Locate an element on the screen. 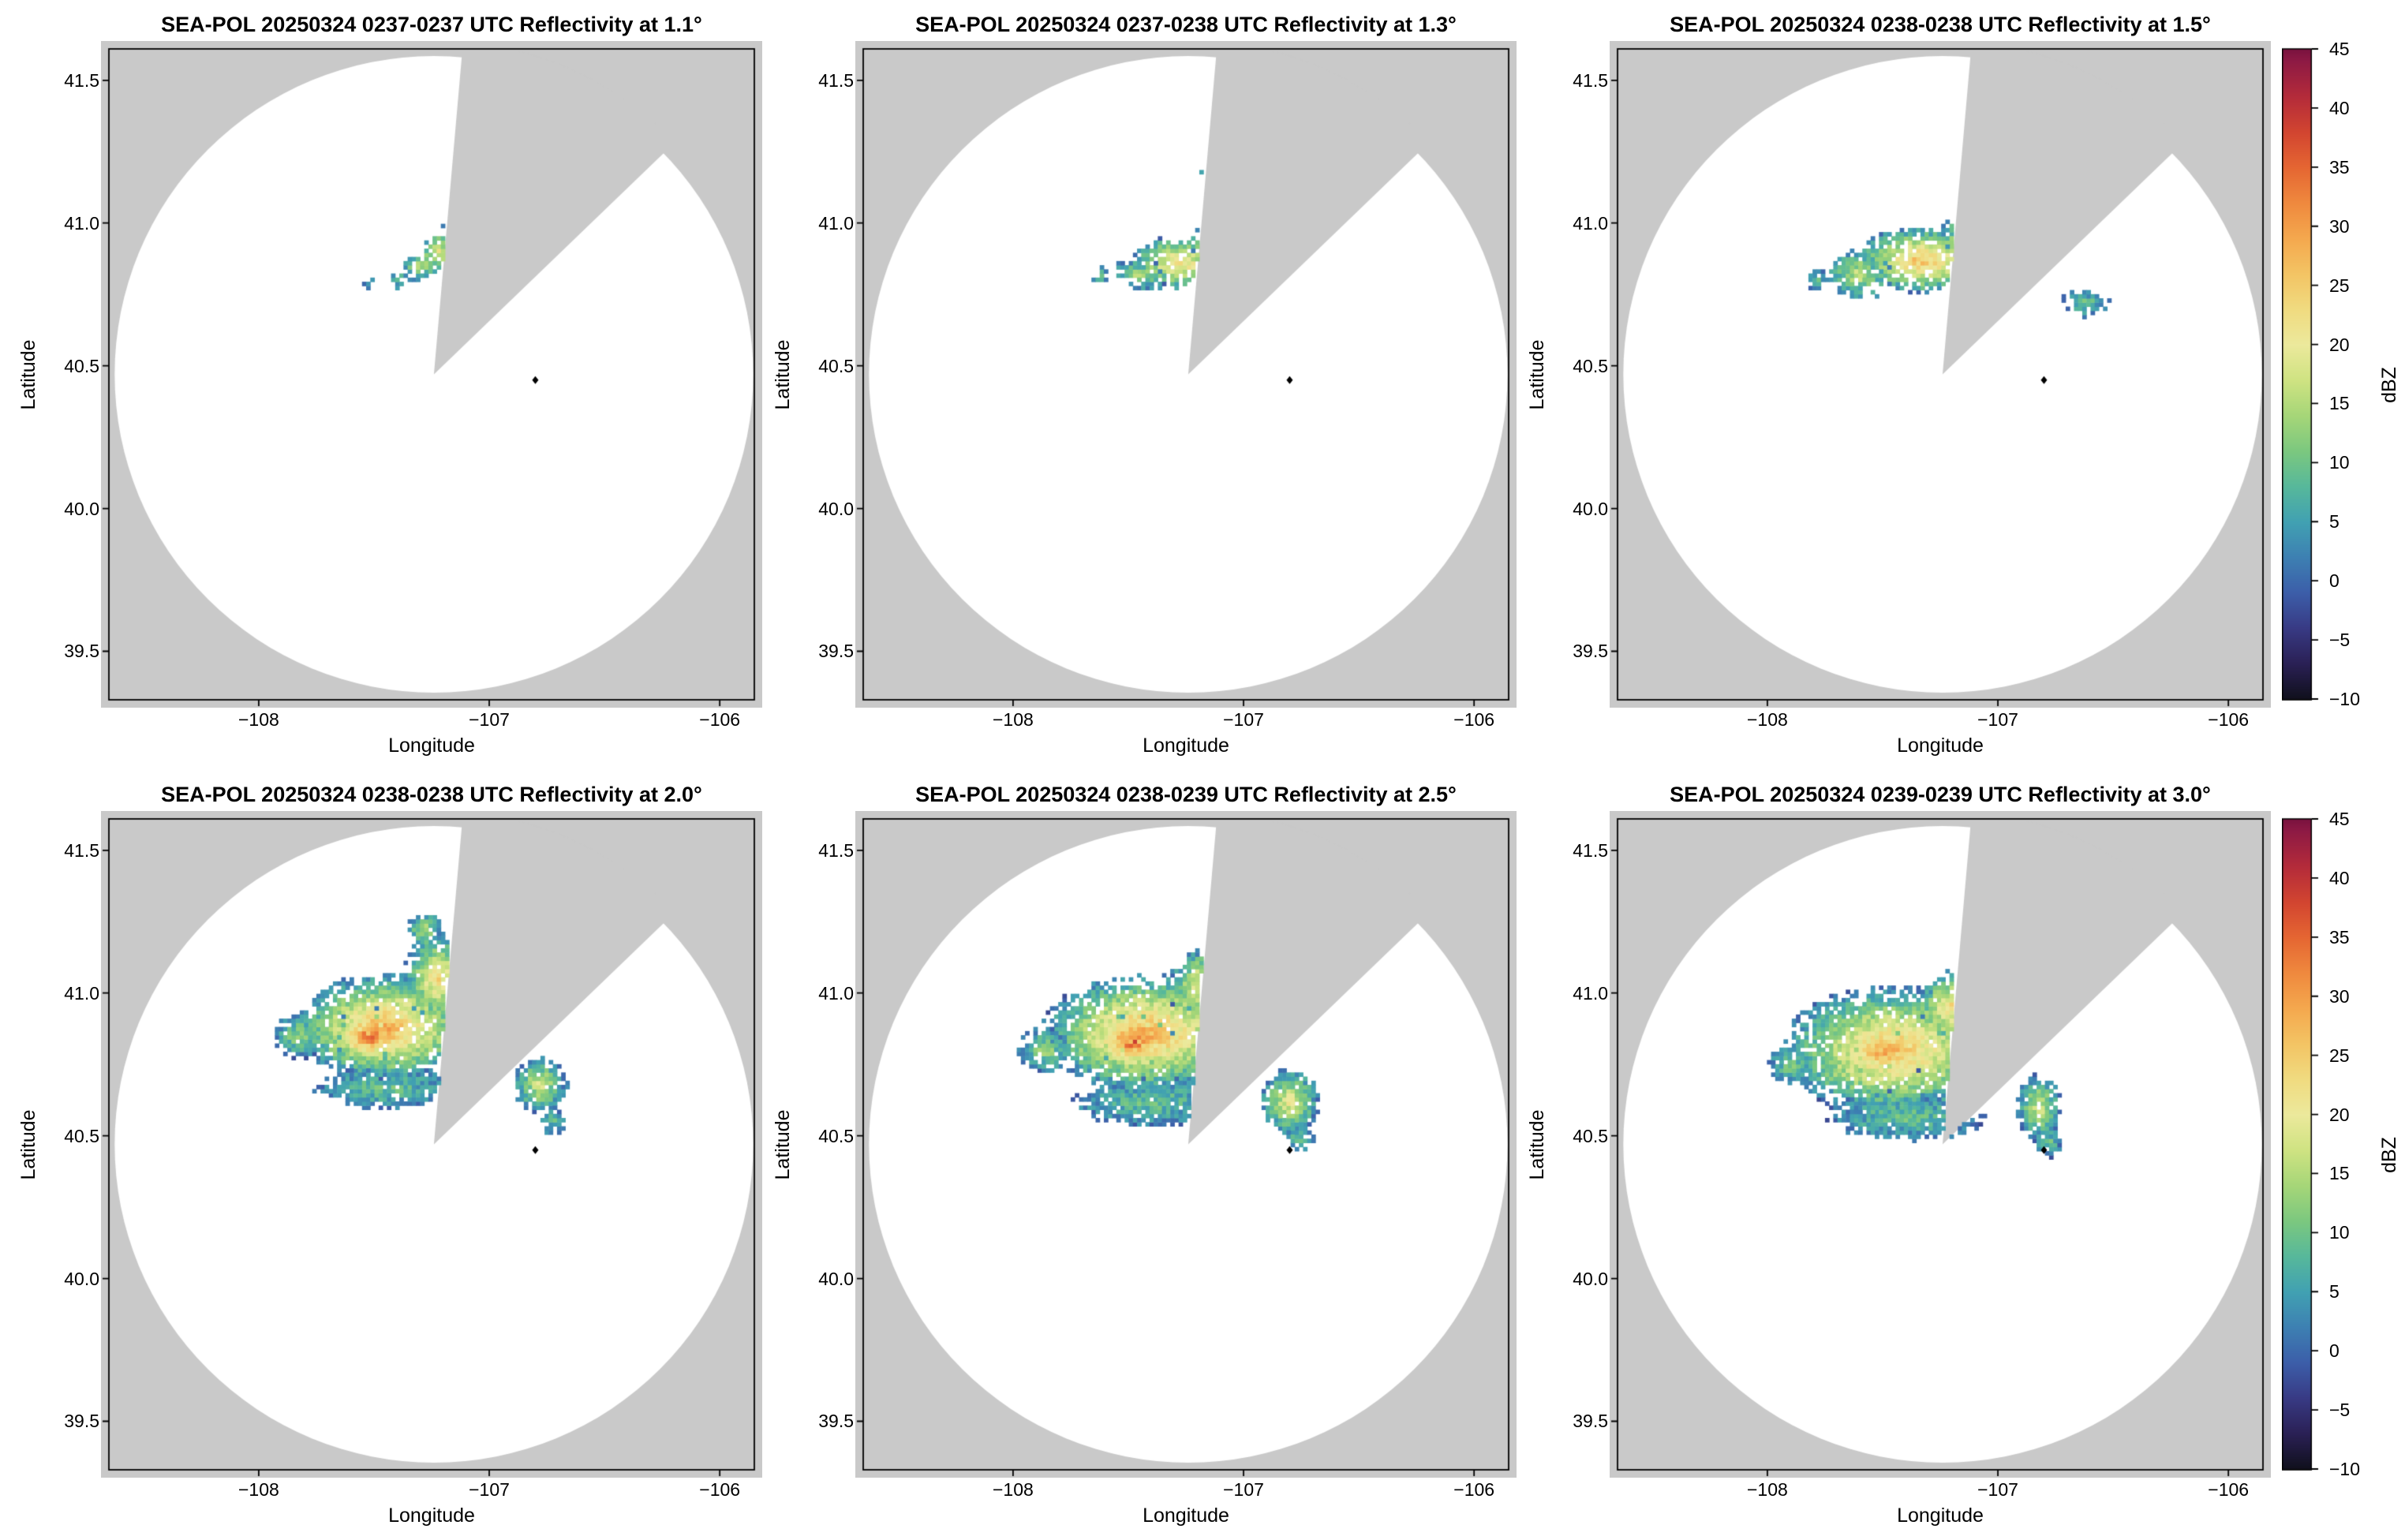  colorbar-row-1: dBZ −10 −5 0 5 10 15 20 25 30 35 40 45 is located at coordinates (2334, 385).